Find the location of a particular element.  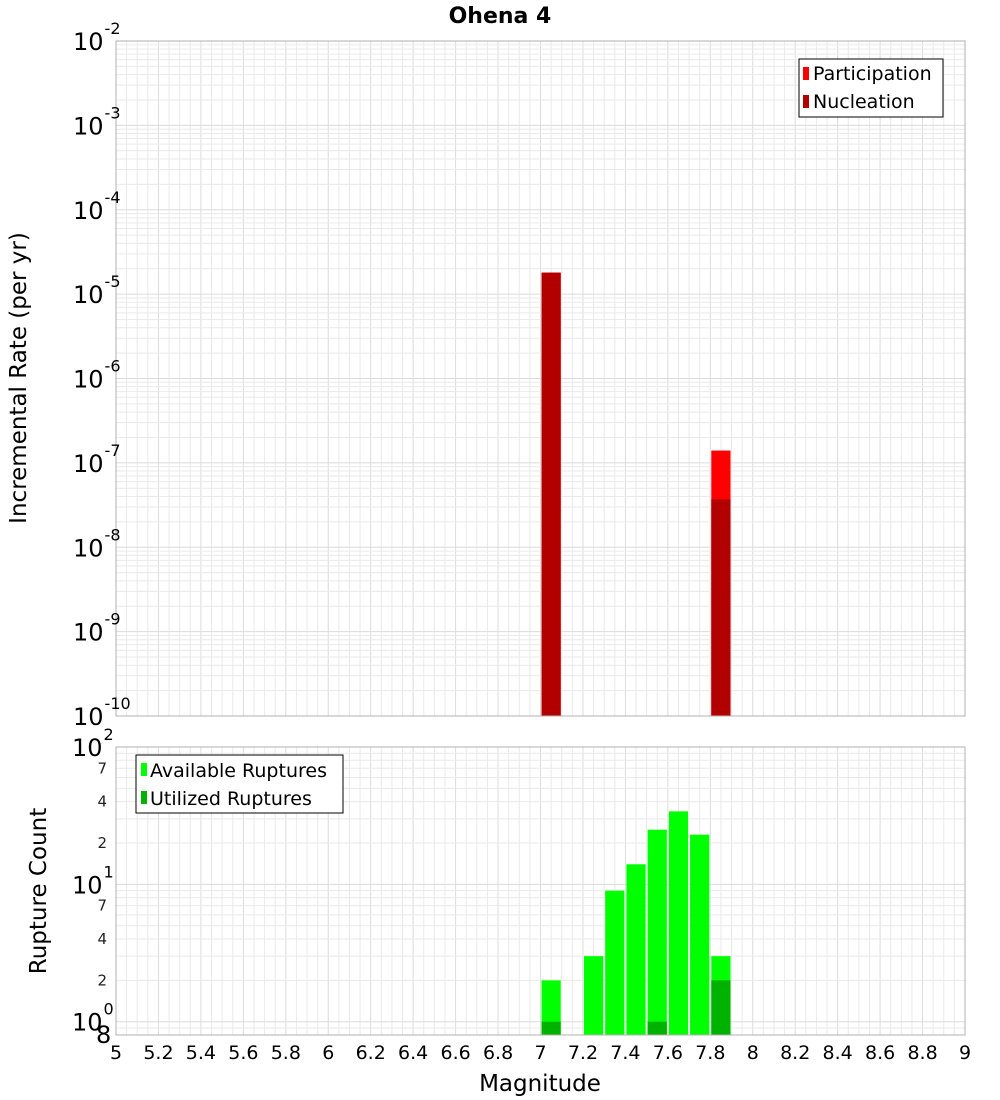

x-tick-label: 8.4 is located at coordinates (838, 1053).